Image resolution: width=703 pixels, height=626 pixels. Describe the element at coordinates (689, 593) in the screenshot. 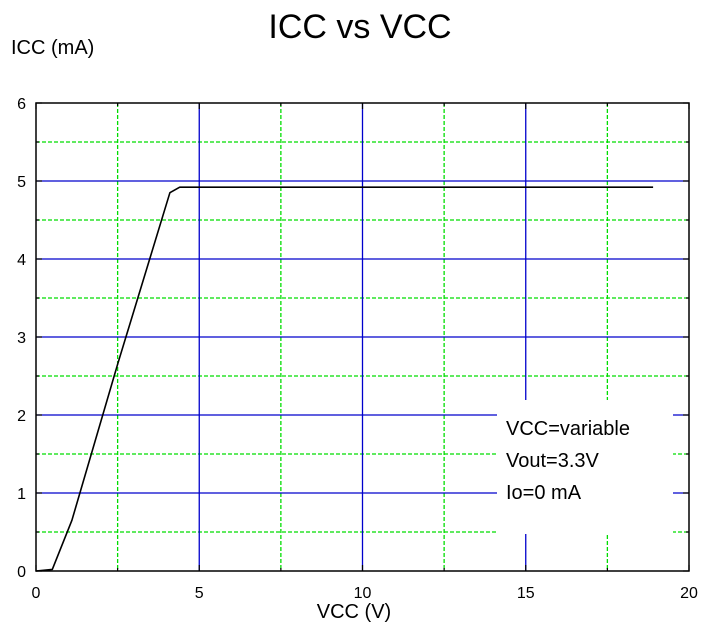

I see `x-tick-label: 20` at that location.